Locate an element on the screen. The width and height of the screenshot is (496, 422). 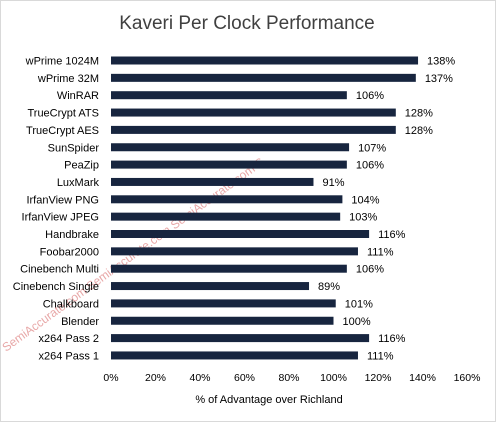
x-tick-label: 0% is located at coordinates (110, 378).